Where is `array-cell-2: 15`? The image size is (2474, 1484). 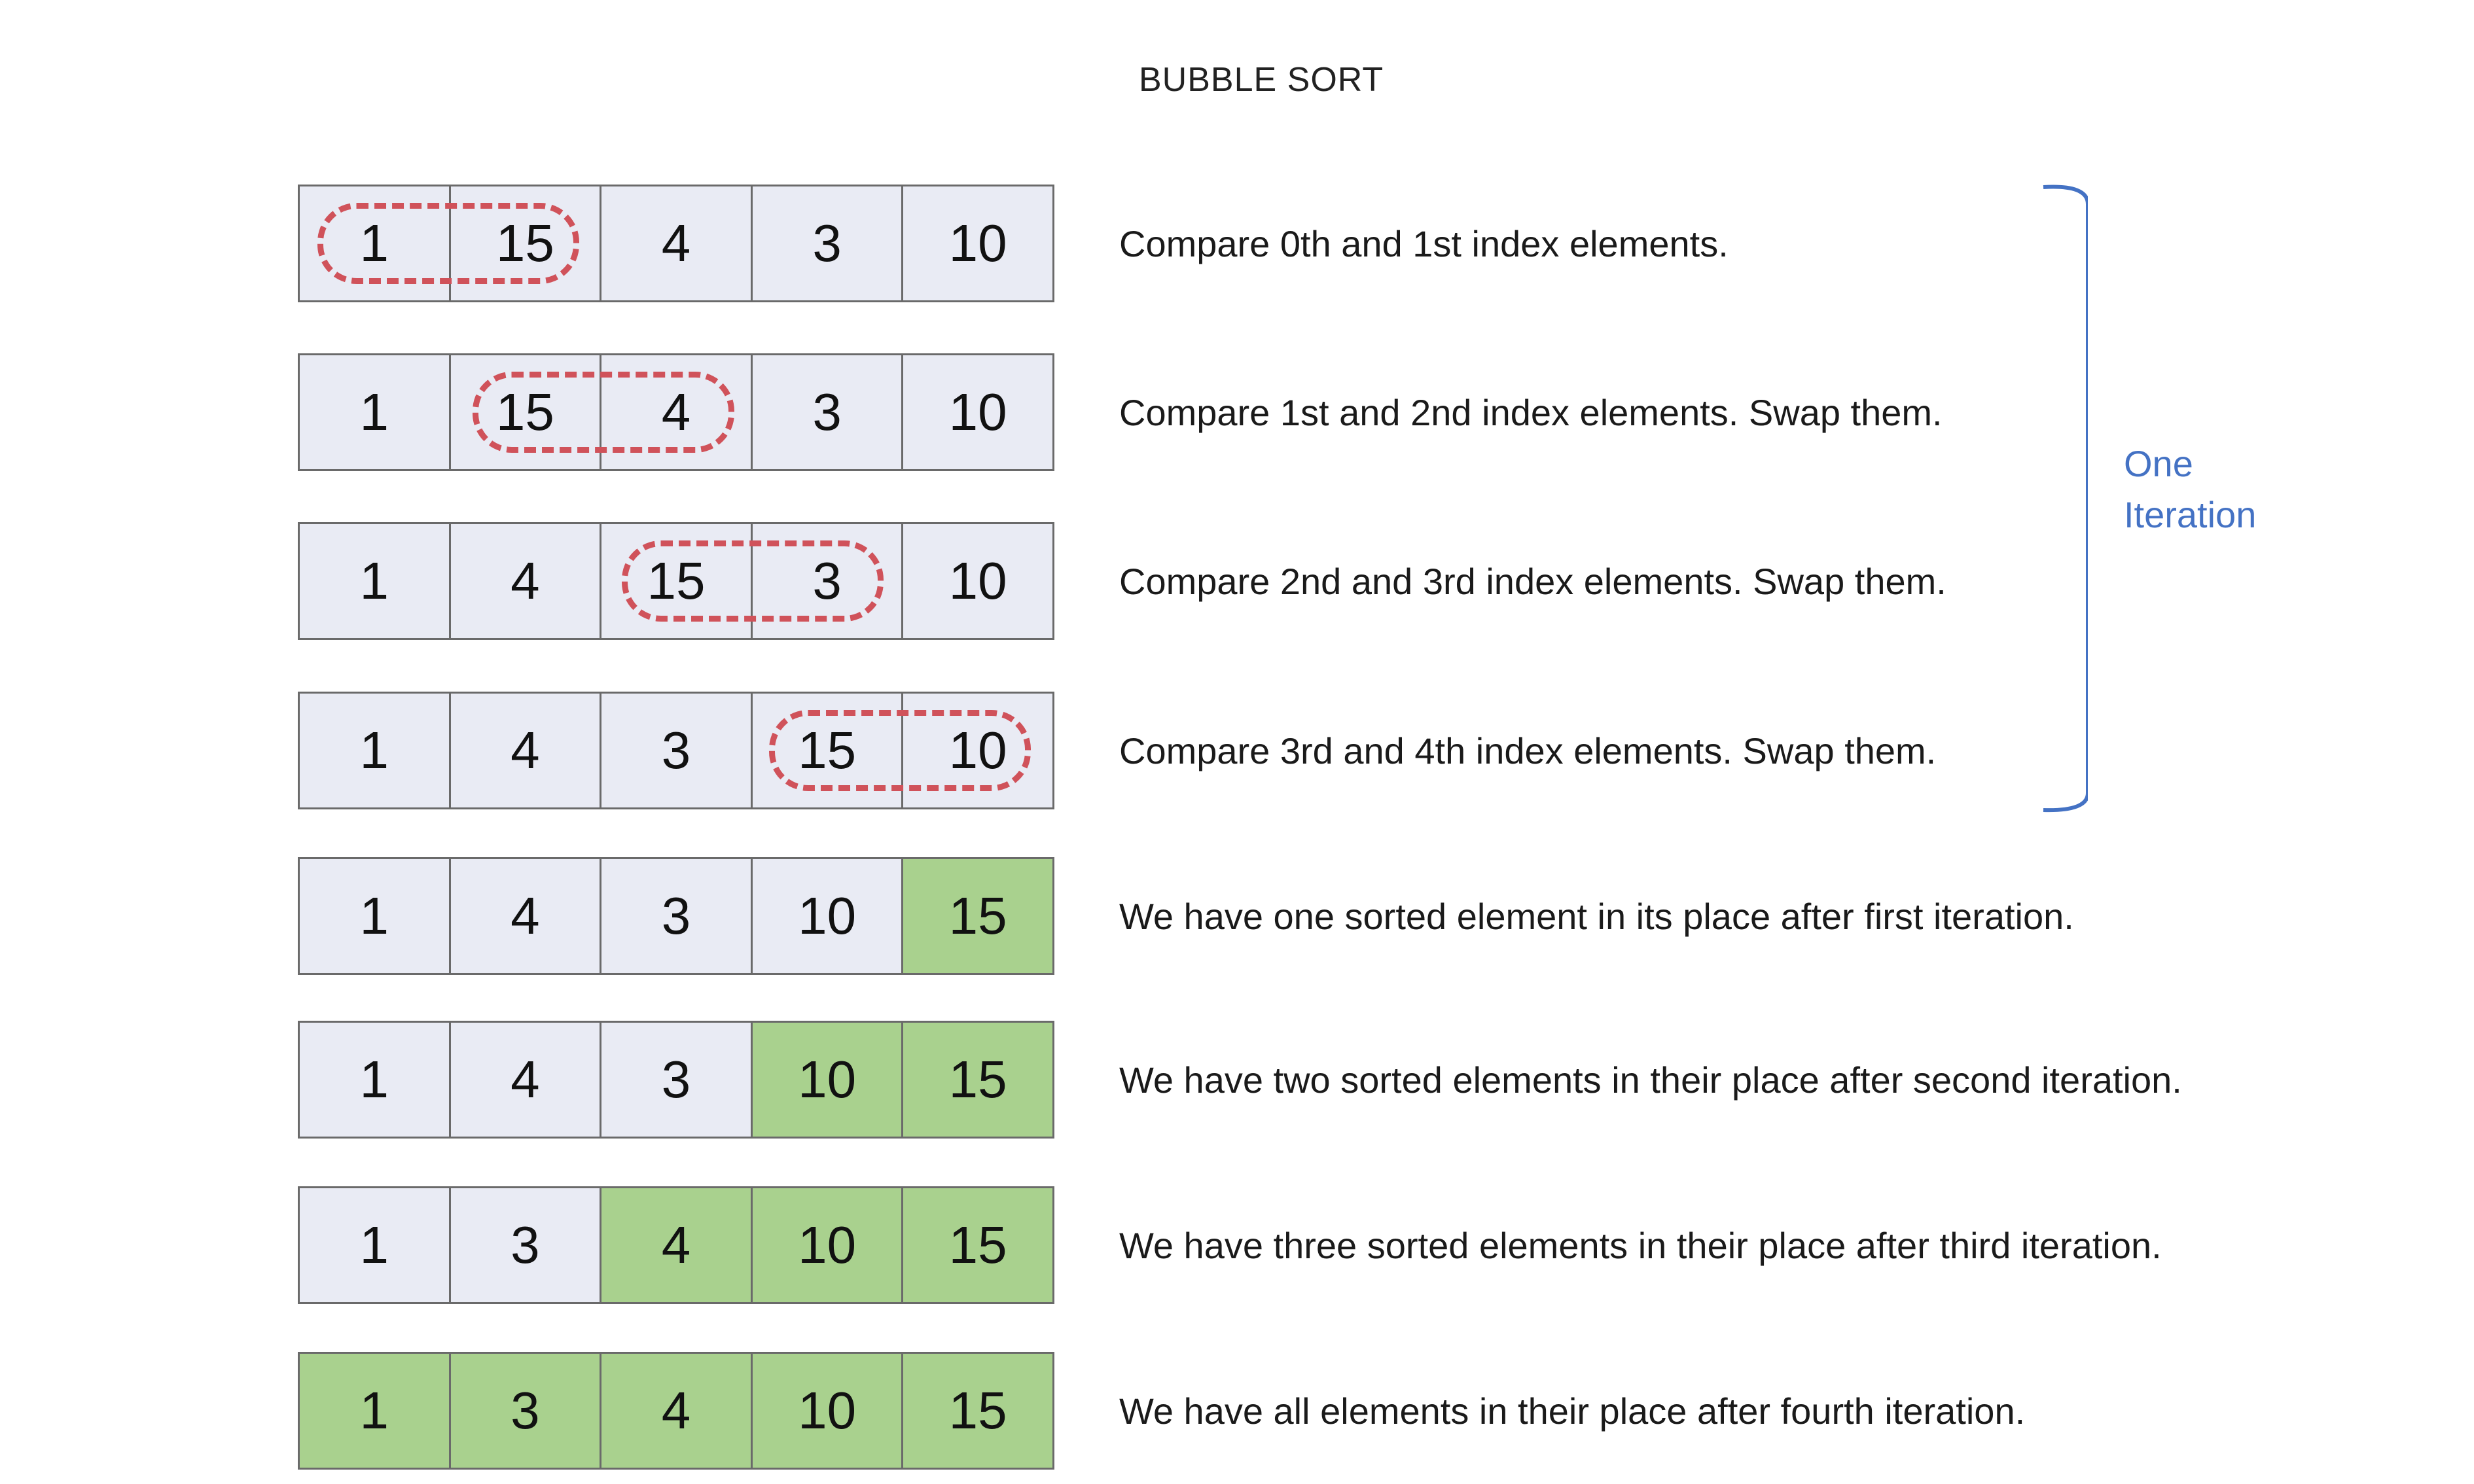 array-cell-2: 15 is located at coordinates (677, 581).